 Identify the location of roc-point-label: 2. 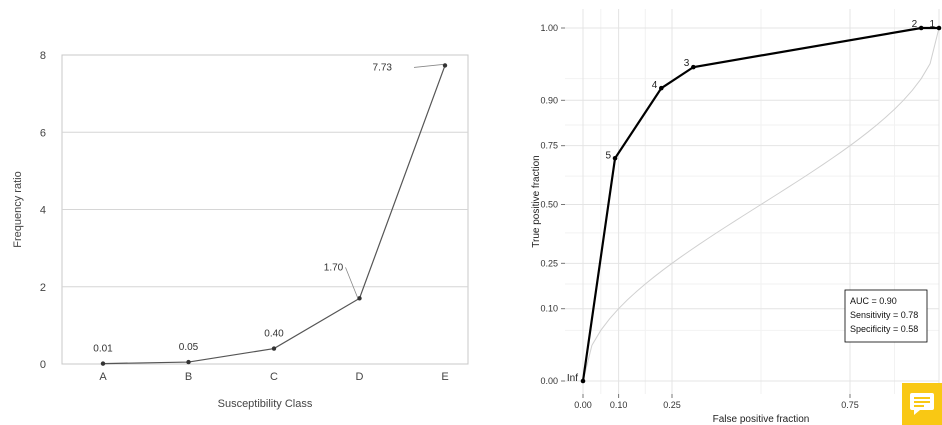
(915, 24).